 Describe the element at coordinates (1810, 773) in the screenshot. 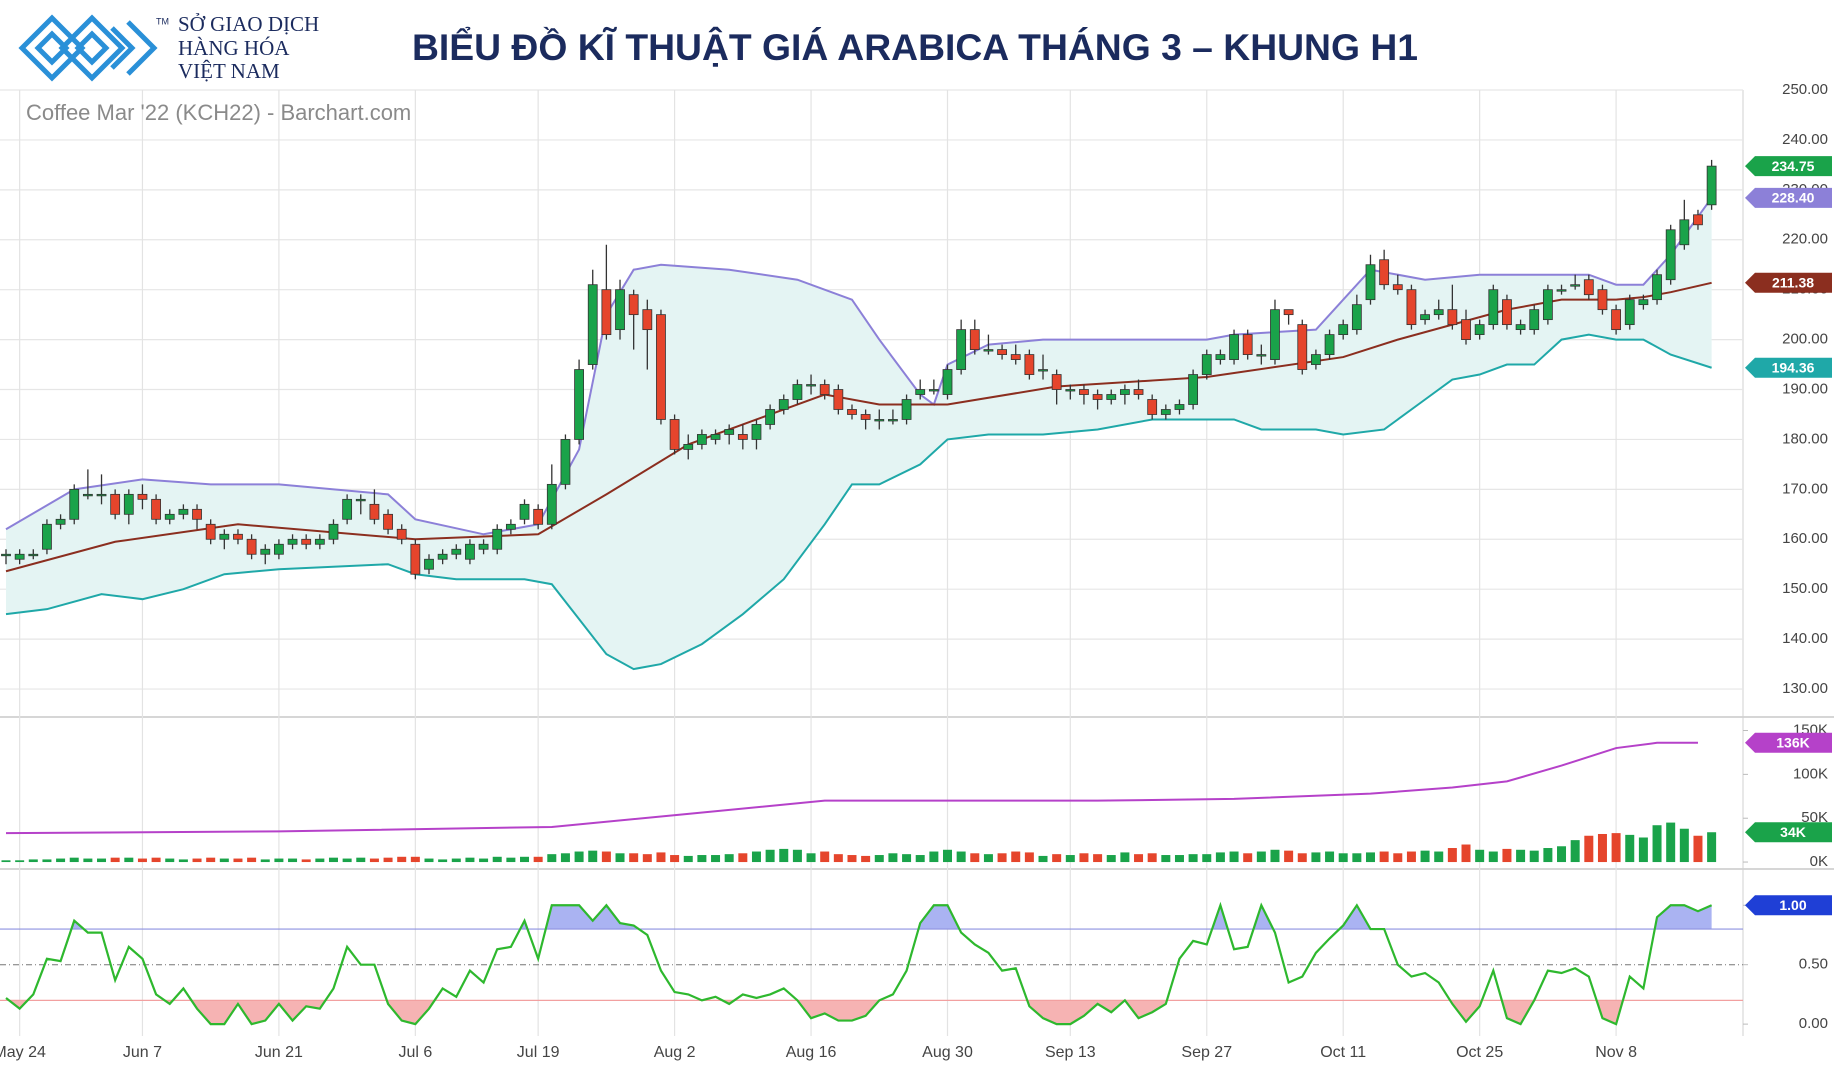

I see `y-tick-label: 100K` at that location.